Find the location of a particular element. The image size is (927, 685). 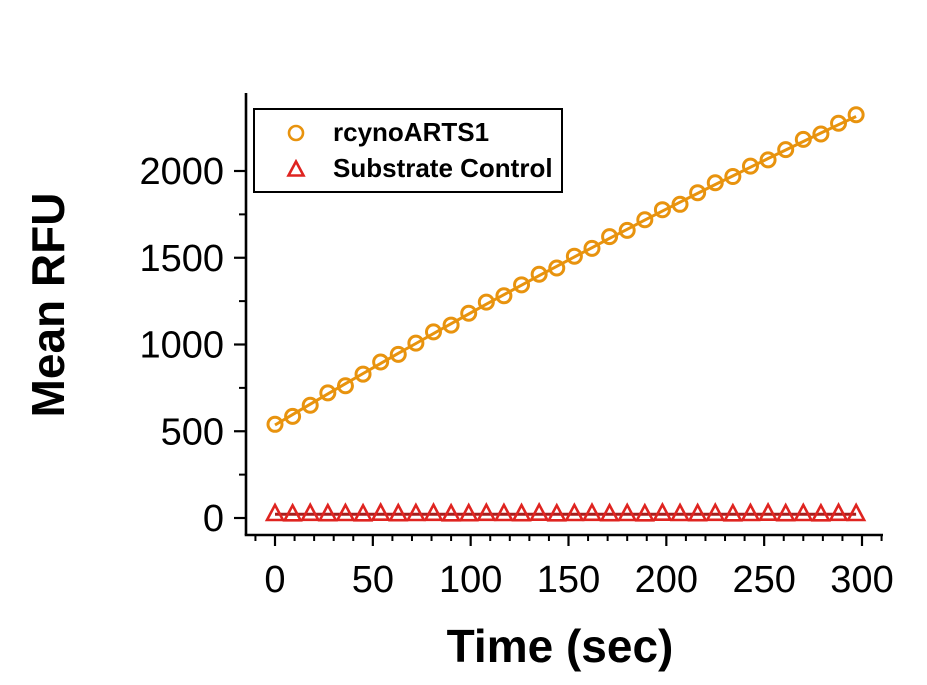

y-tick-label: 1500 is located at coordinates (181, 259).